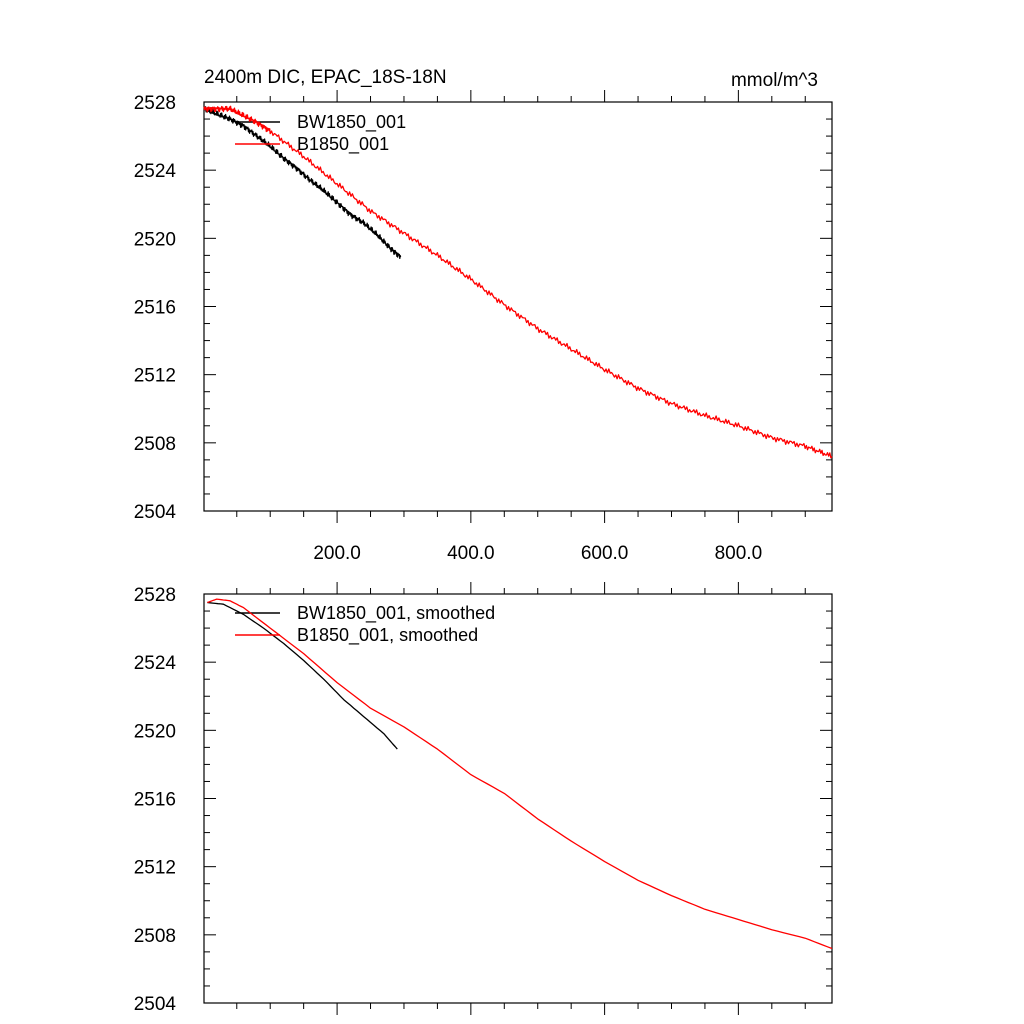 The width and height of the screenshot is (1024, 1024). What do you see at coordinates (351, 122) in the screenshot?
I see `panel1-legend-label-1: BW1850_001` at bounding box center [351, 122].